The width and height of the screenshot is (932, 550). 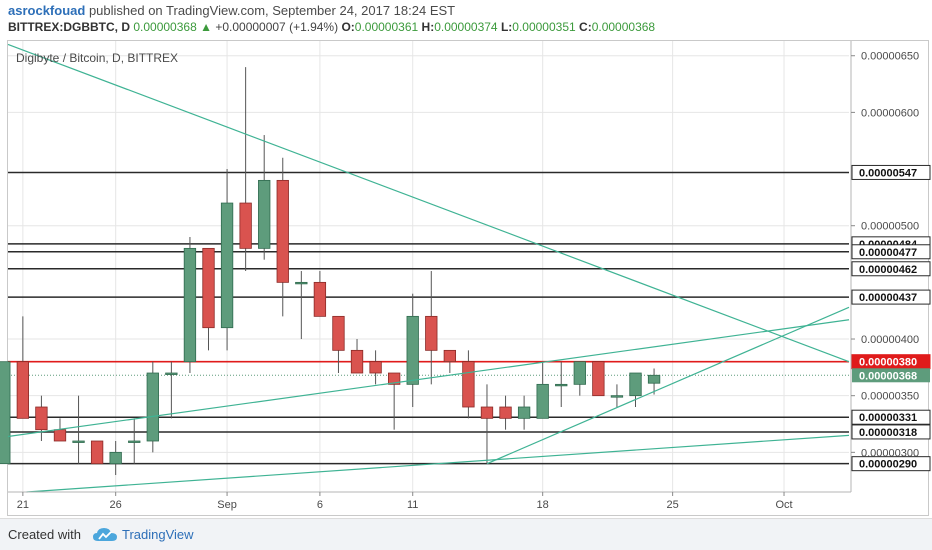 I want to click on last-price: 0.00000368, so click(x=165, y=27).